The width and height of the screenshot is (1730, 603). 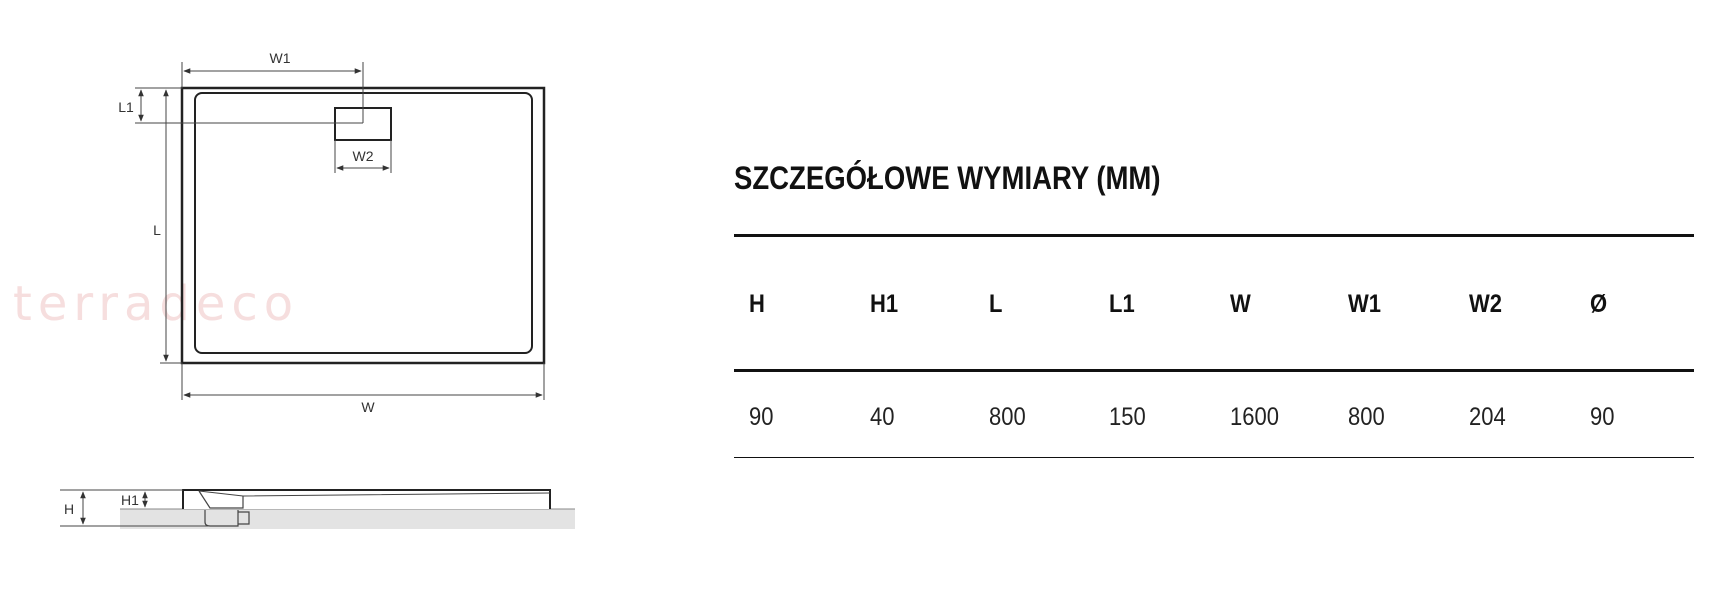 I want to click on label-w1: W1, so click(x=280, y=58).